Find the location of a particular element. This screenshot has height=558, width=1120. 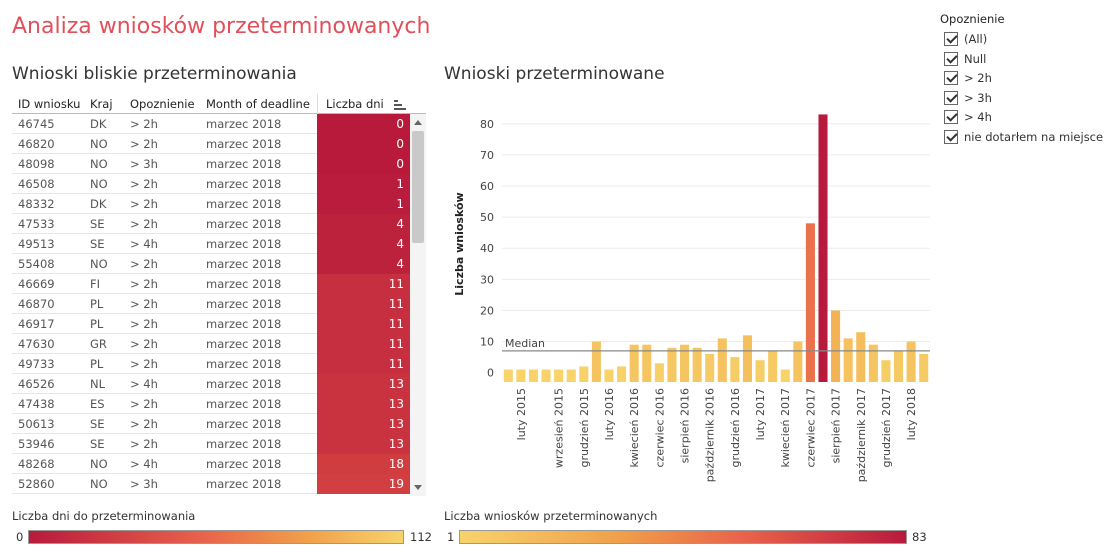

col-header-id: ID wniosku is located at coordinates (49, 104).